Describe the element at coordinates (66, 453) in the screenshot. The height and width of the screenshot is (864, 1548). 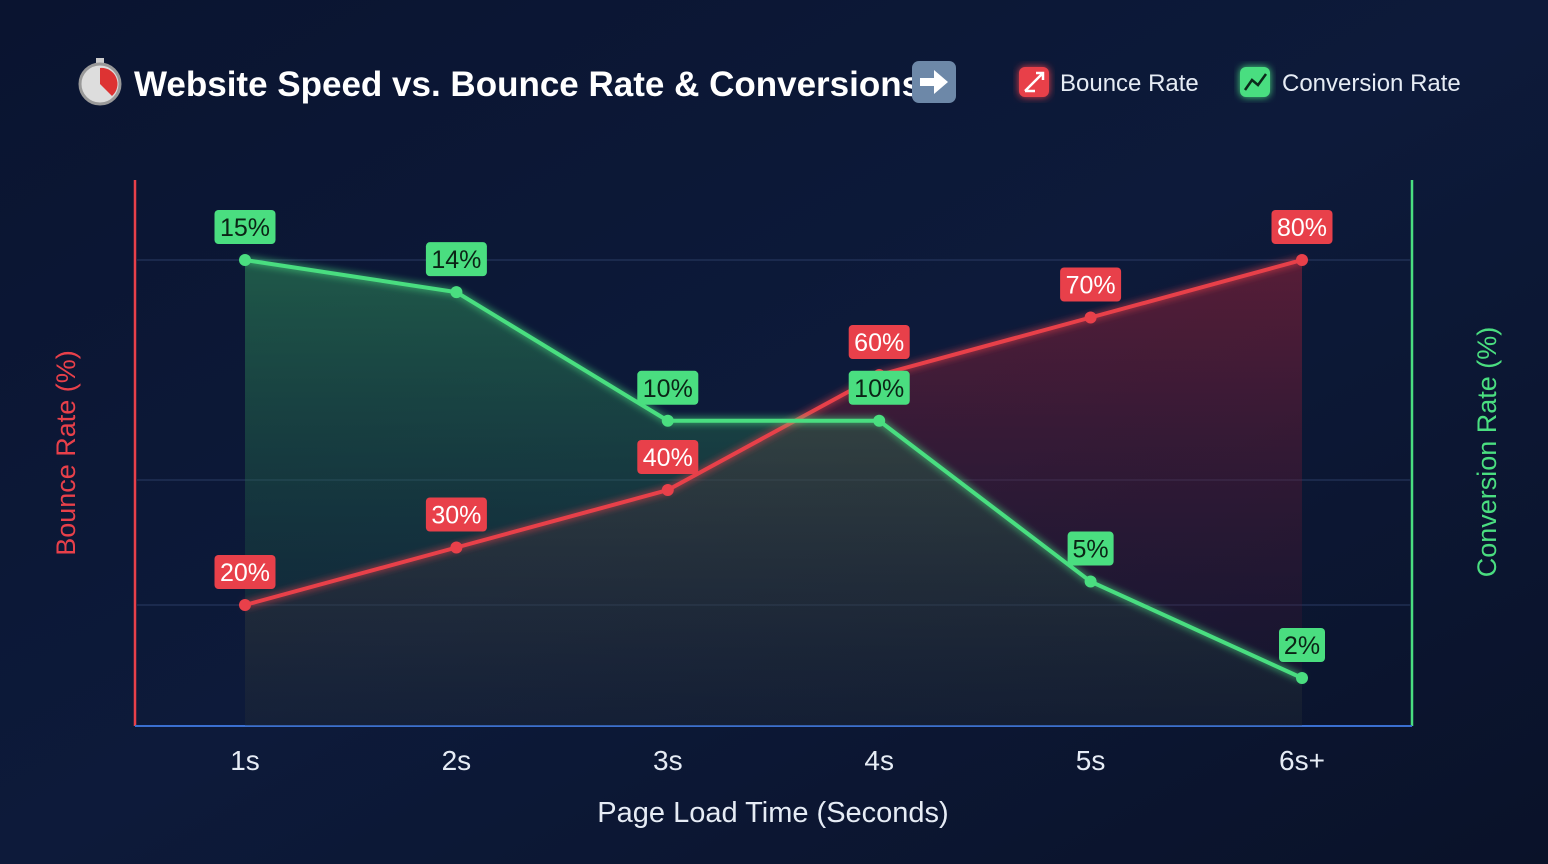
I see `y-axis-label-left: Bounce Rate (%)` at that location.